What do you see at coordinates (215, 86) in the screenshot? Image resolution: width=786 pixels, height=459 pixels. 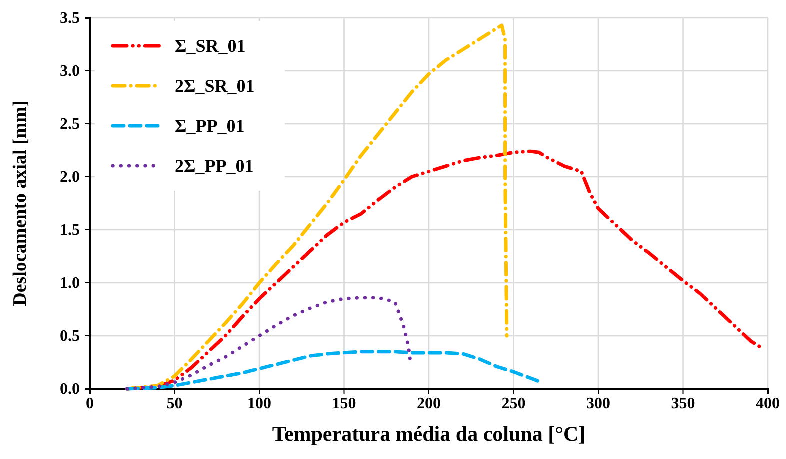 I see `legend-label: 2Σ_SR_01` at bounding box center [215, 86].